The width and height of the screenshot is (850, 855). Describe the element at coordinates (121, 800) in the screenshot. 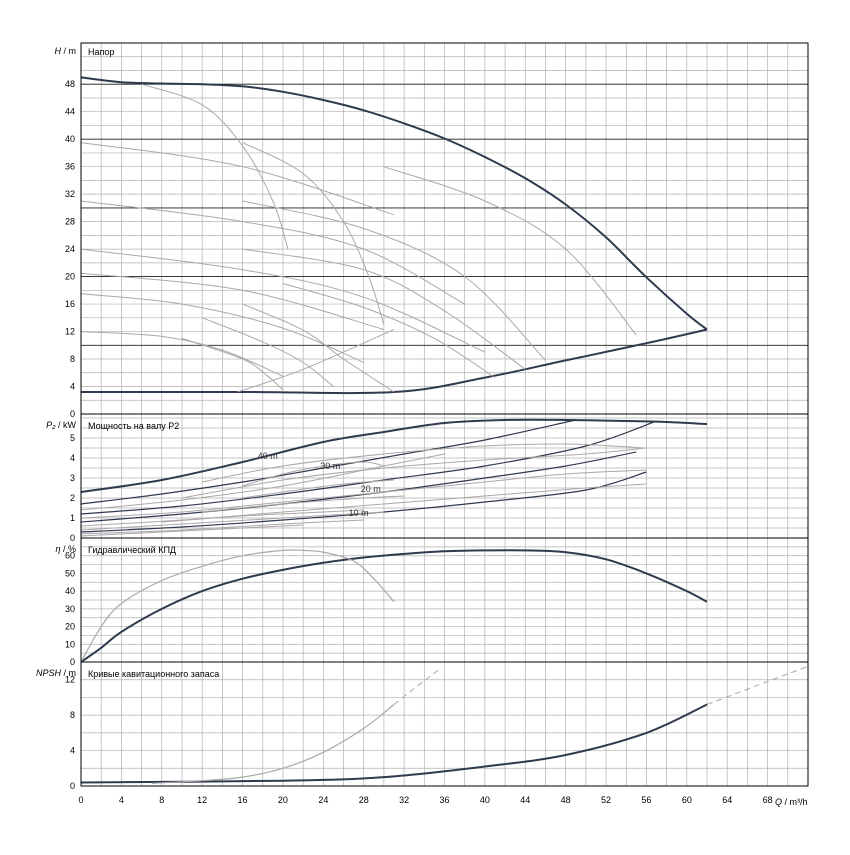

I see `x-tick-label: 4` at that location.